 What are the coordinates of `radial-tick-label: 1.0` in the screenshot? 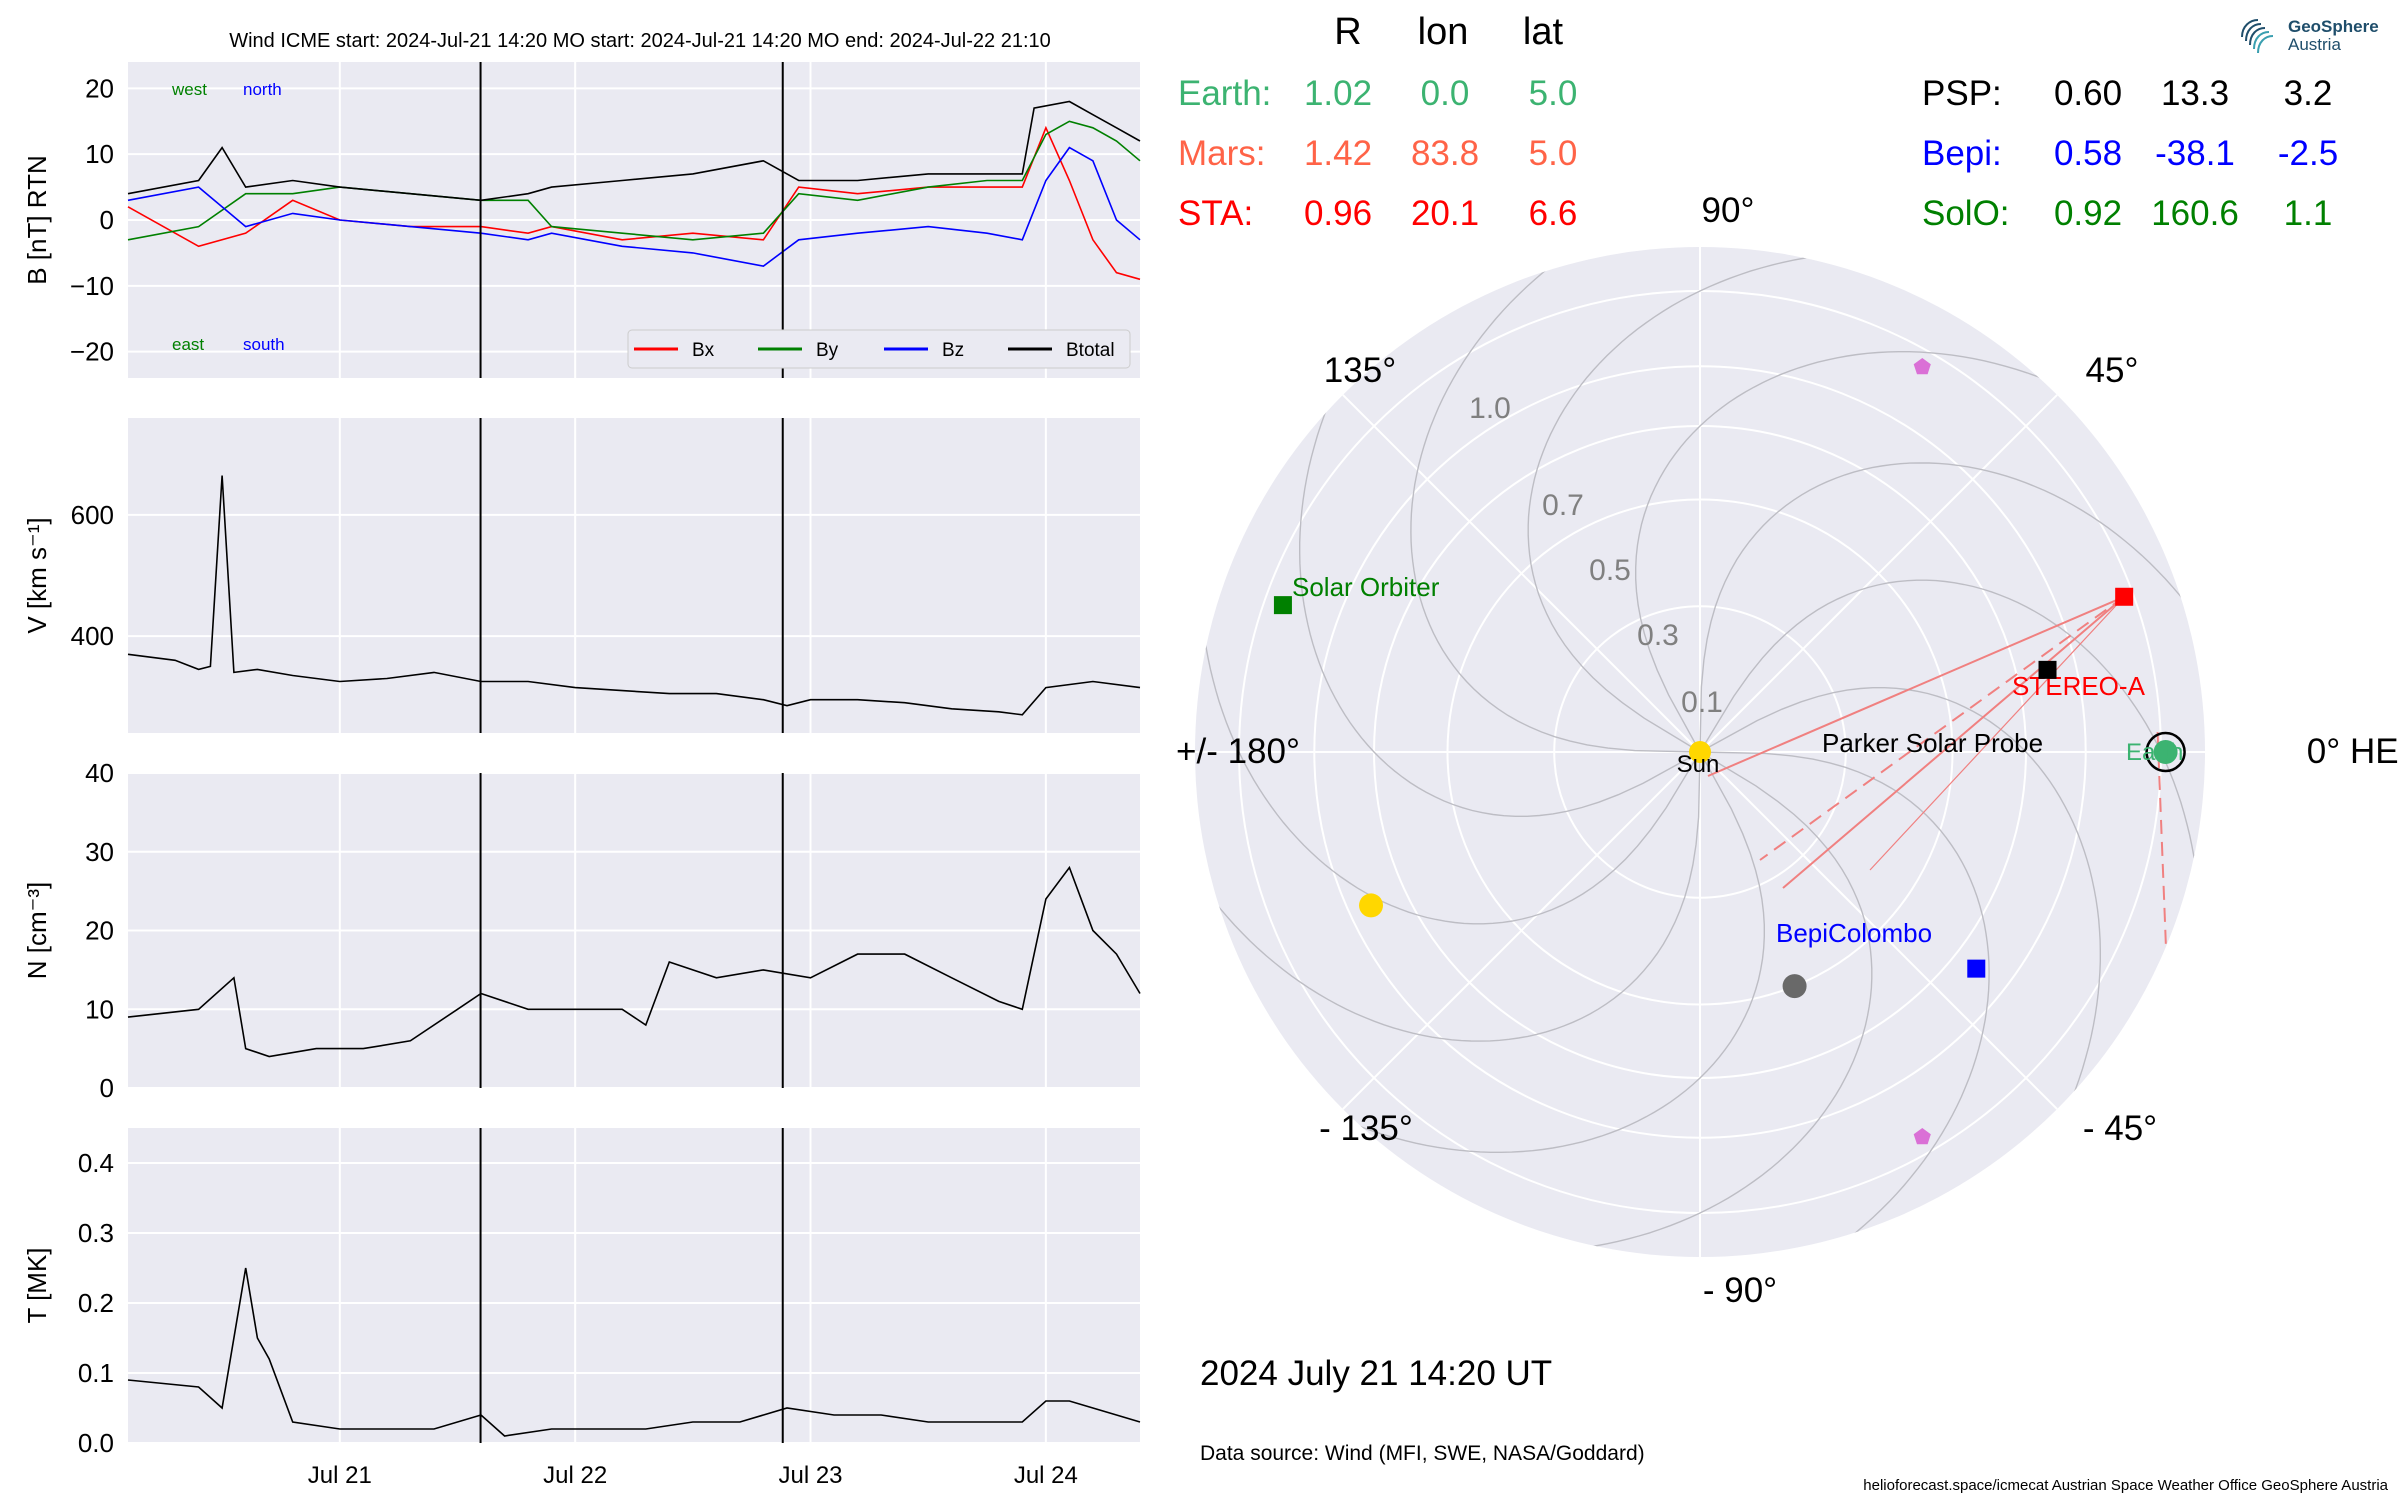 It's located at (1490, 408).